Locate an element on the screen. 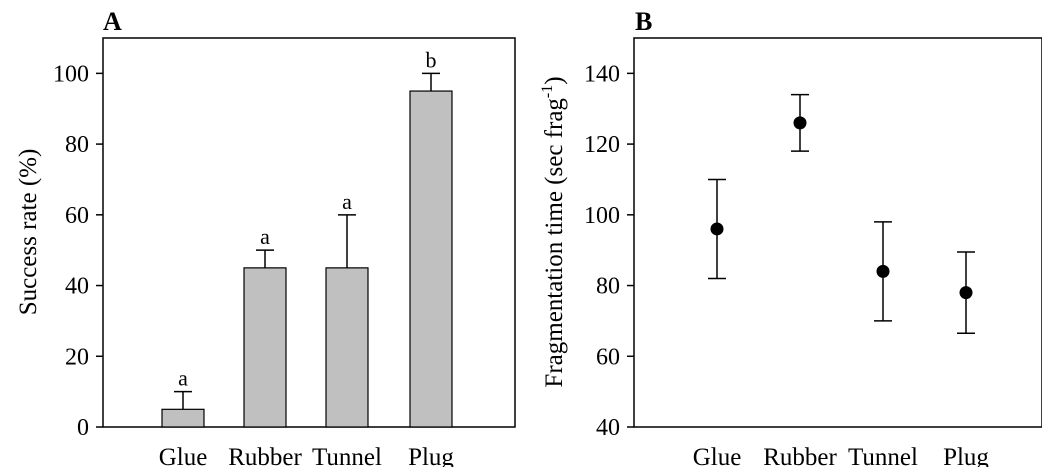 Image resolution: width=1042 pixels, height=467 pixels. panel-a-category-labels: Glue Rubber Tunnel Plug is located at coordinates (307, 455).